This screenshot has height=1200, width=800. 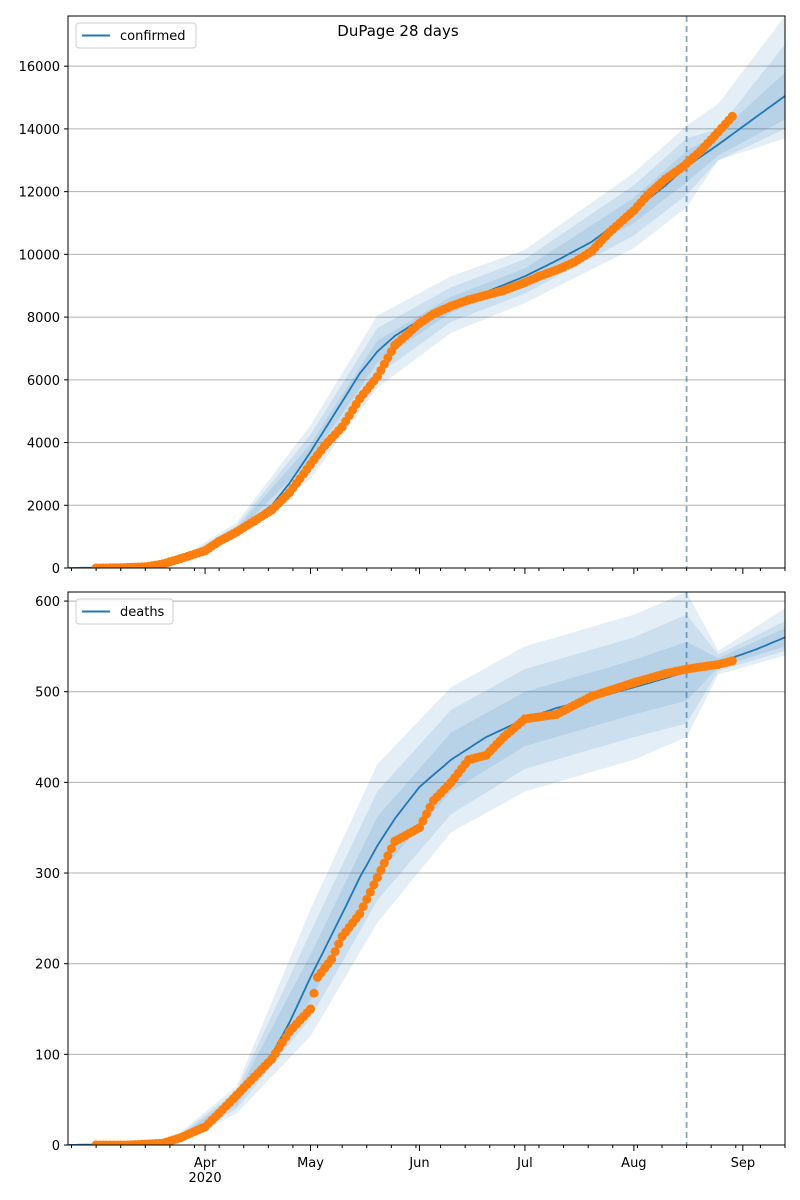 What do you see at coordinates (43, 506) in the screenshot?
I see `y-tick-label: 2000` at bounding box center [43, 506].